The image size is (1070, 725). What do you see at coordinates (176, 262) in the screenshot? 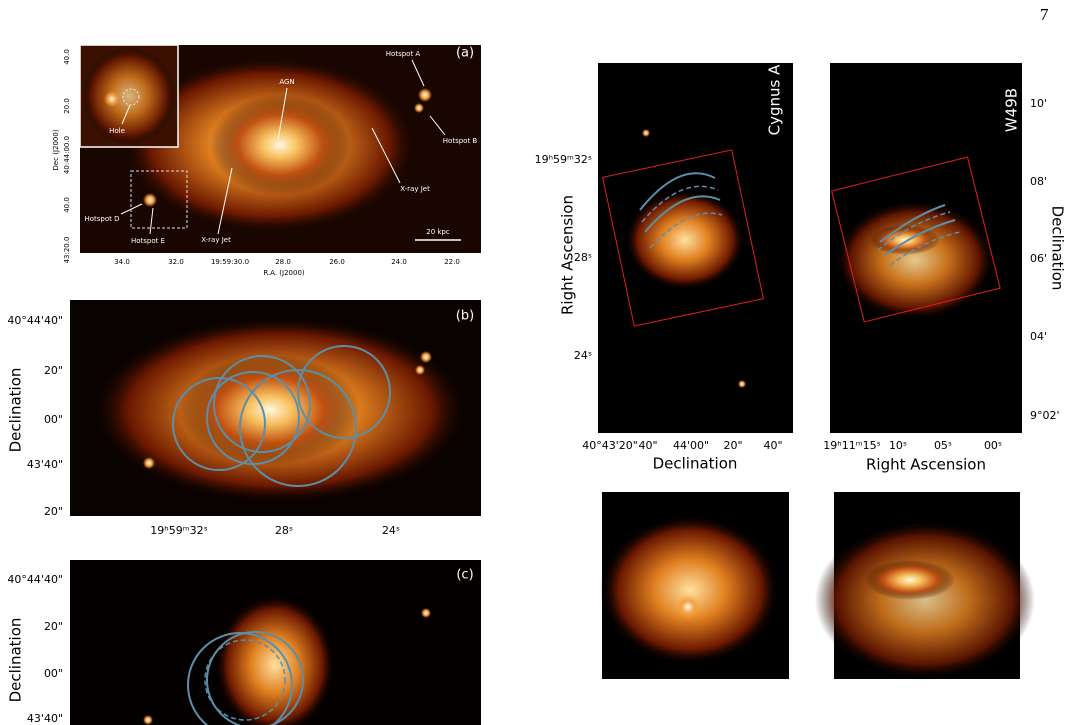
I see `x-tick-label: 32.0` at bounding box center [176, 262].